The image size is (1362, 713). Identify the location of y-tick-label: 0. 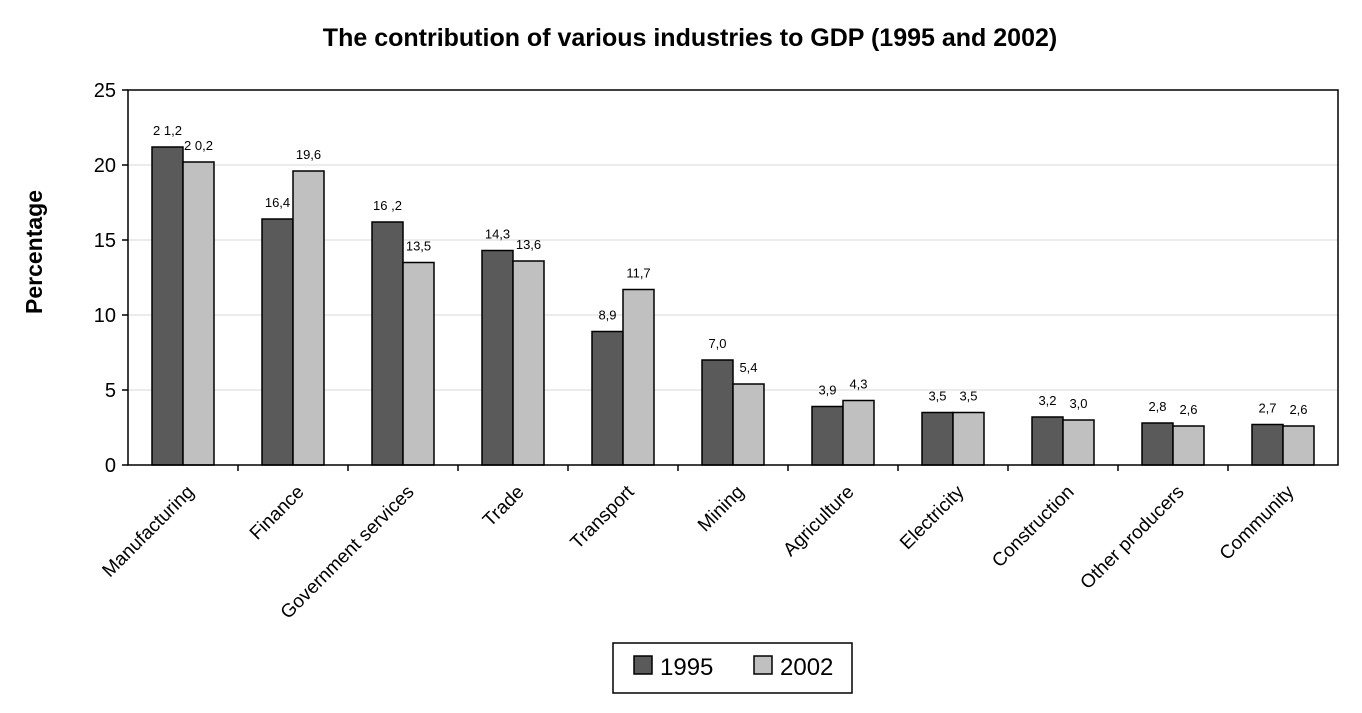
(110, 466).